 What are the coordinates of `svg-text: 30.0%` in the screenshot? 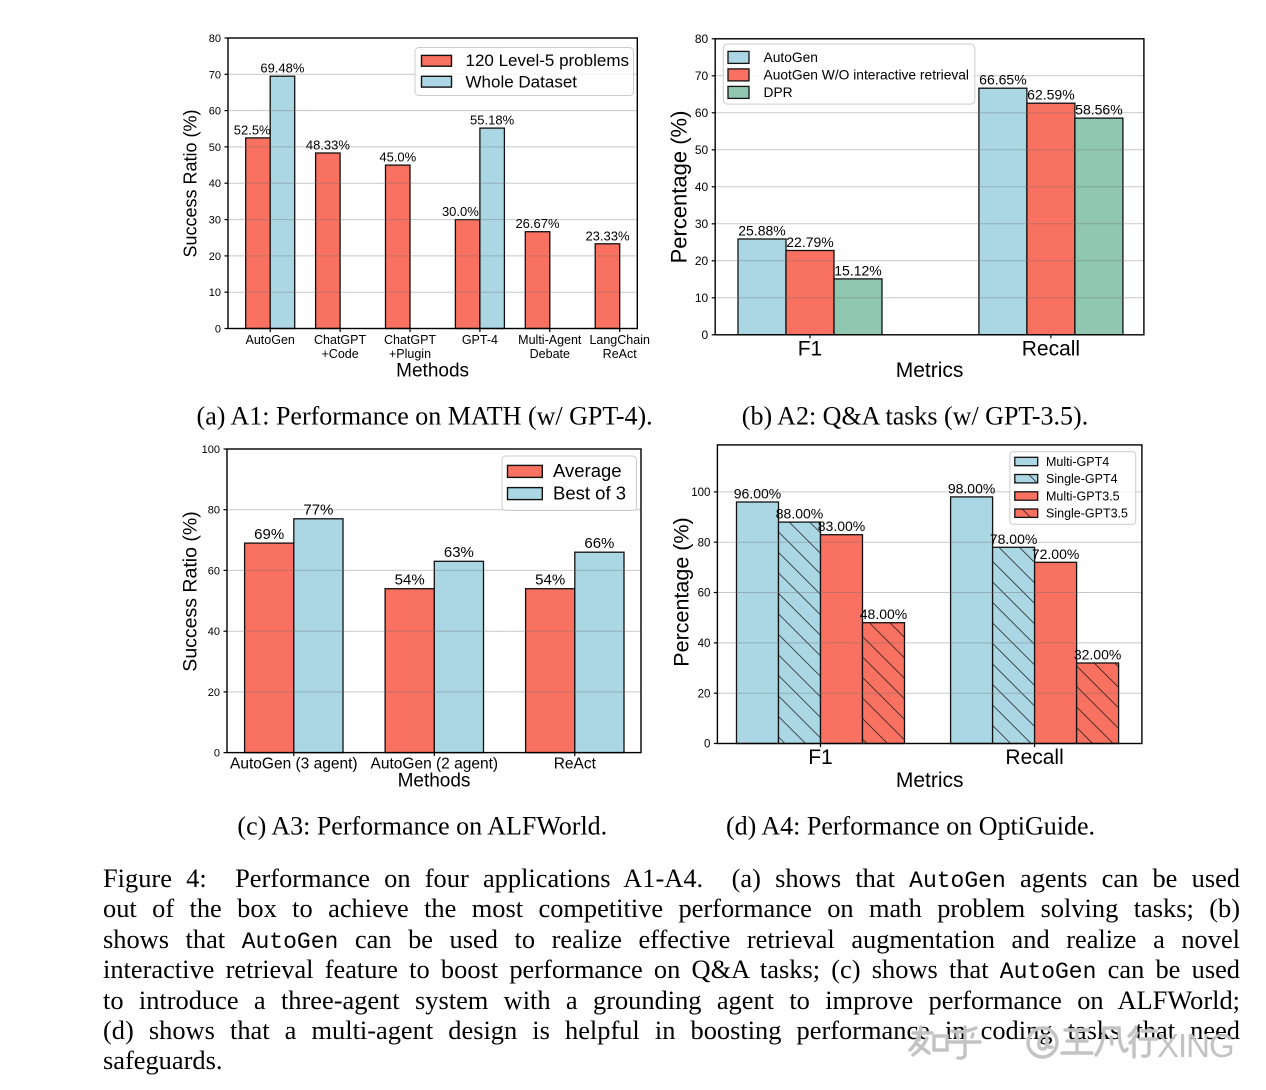 It's located at (460, 211).